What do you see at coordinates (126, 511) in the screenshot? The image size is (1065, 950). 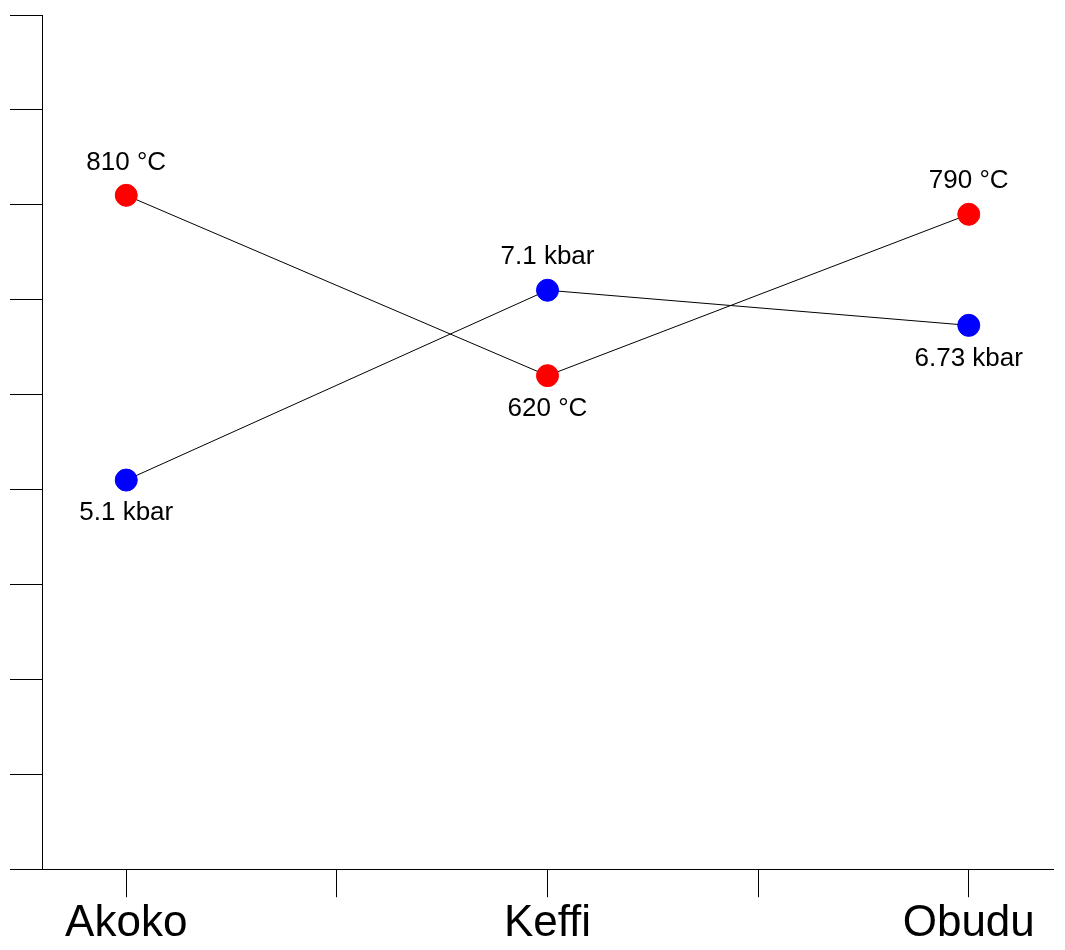 I see `data-label: 5.1 kbar` at bounding box center [126, 511].